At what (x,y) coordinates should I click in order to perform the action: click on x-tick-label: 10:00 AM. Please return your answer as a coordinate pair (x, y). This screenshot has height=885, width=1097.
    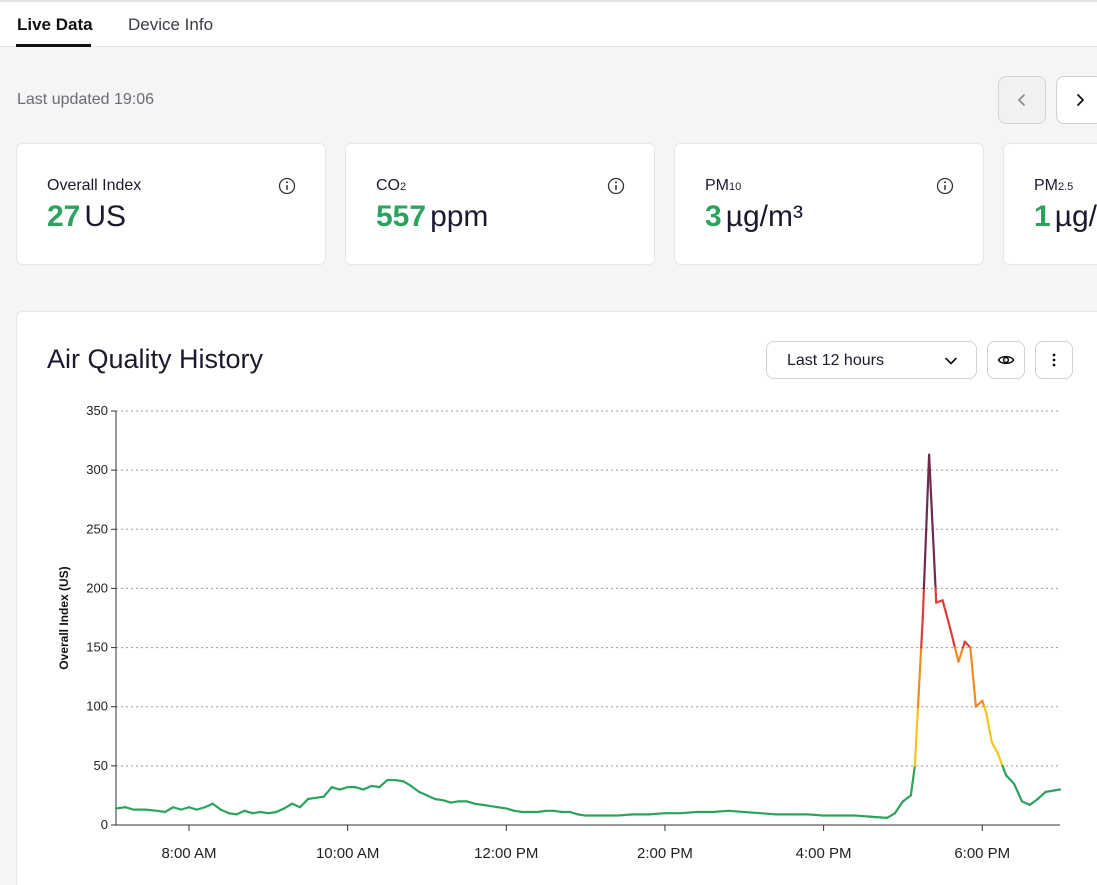
    Looking at the image, I should click on (347, 853).